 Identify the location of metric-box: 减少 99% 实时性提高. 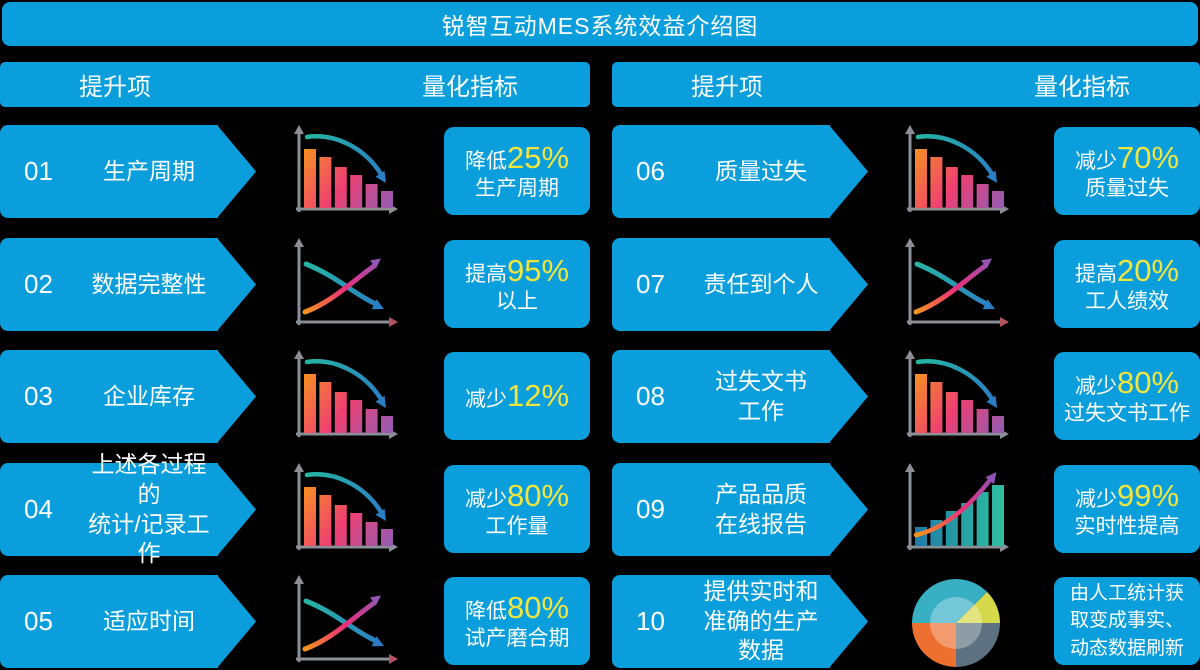
(1127, 509).